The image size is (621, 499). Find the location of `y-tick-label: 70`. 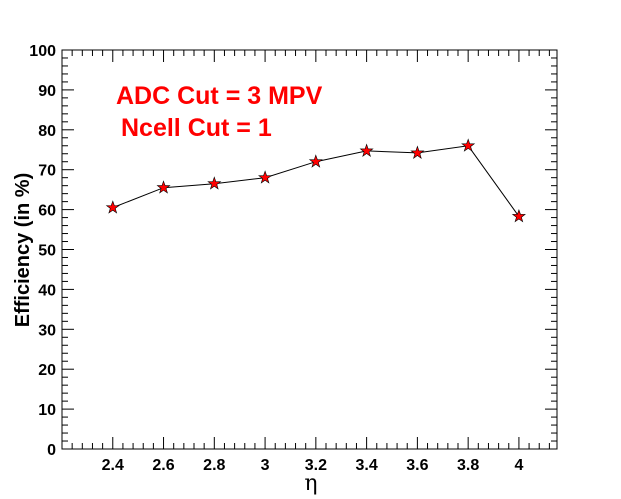

y-tick-label: 70 is located at coordinates (47, 171).